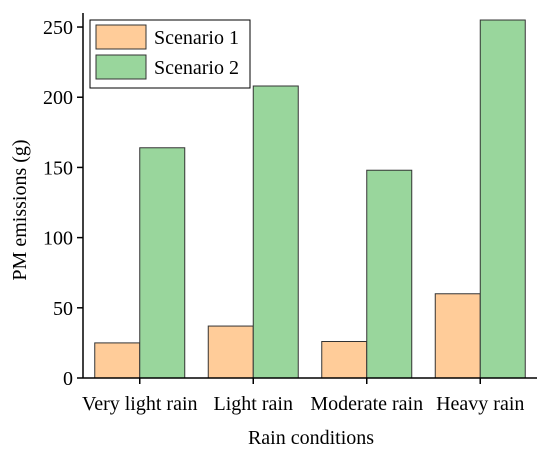 The height and width of the screenshot is (456, 550). Describe the element at coordinates (196, 68) in the screenshot. I see `legend-label-2: Scenario 2` at that location.